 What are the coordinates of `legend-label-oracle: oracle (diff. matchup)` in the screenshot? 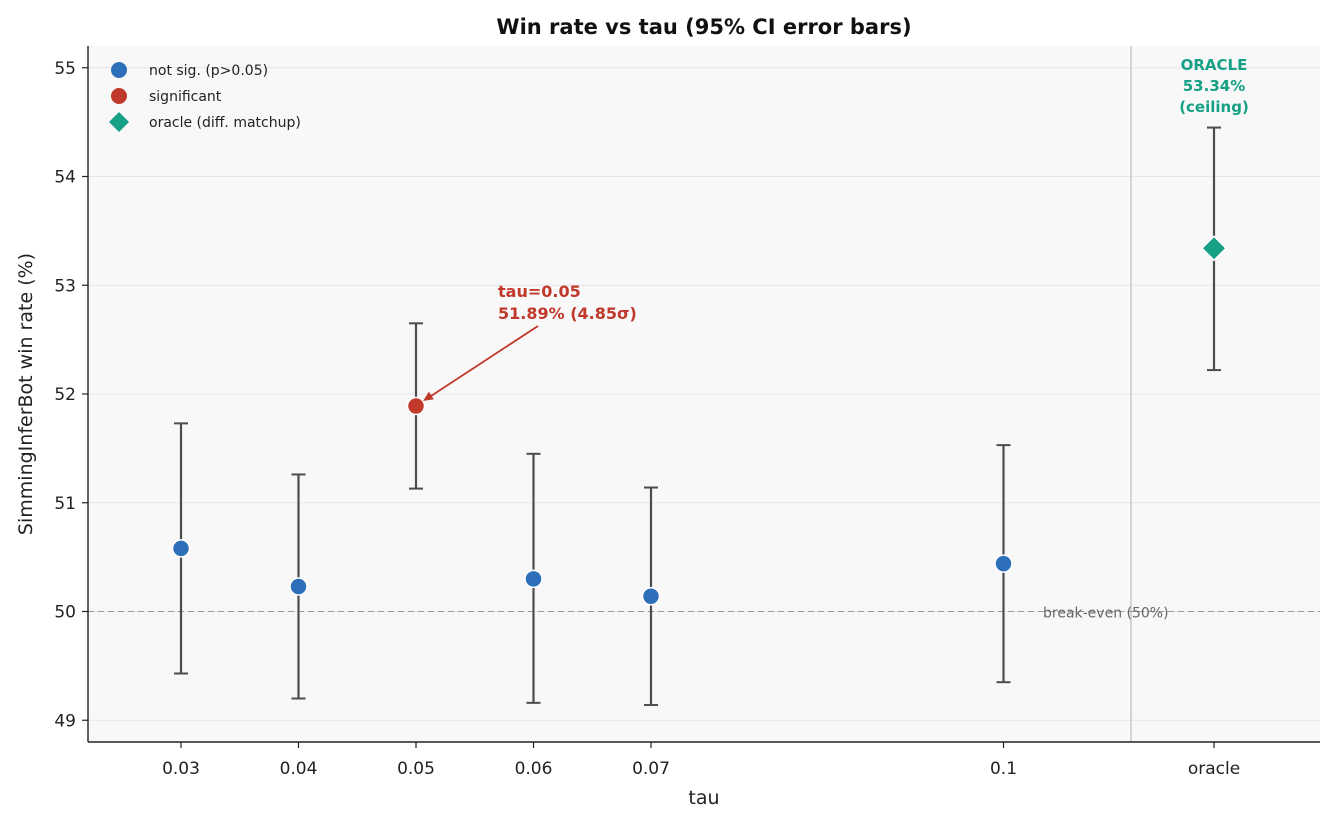 It's located at (225, 123).